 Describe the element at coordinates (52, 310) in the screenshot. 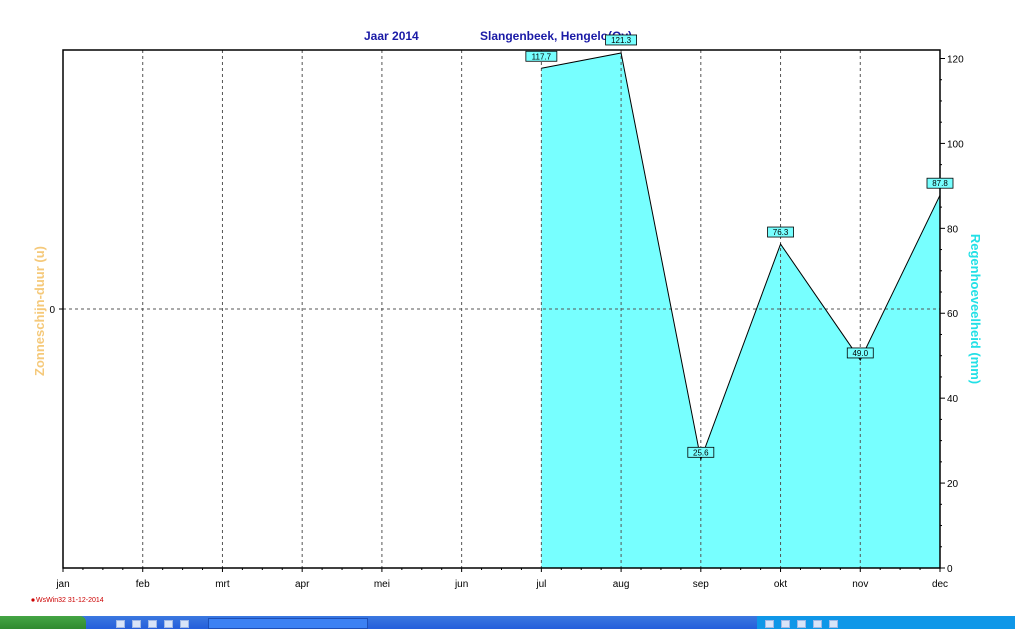

I see `left-axis-tick: 0` at that location.